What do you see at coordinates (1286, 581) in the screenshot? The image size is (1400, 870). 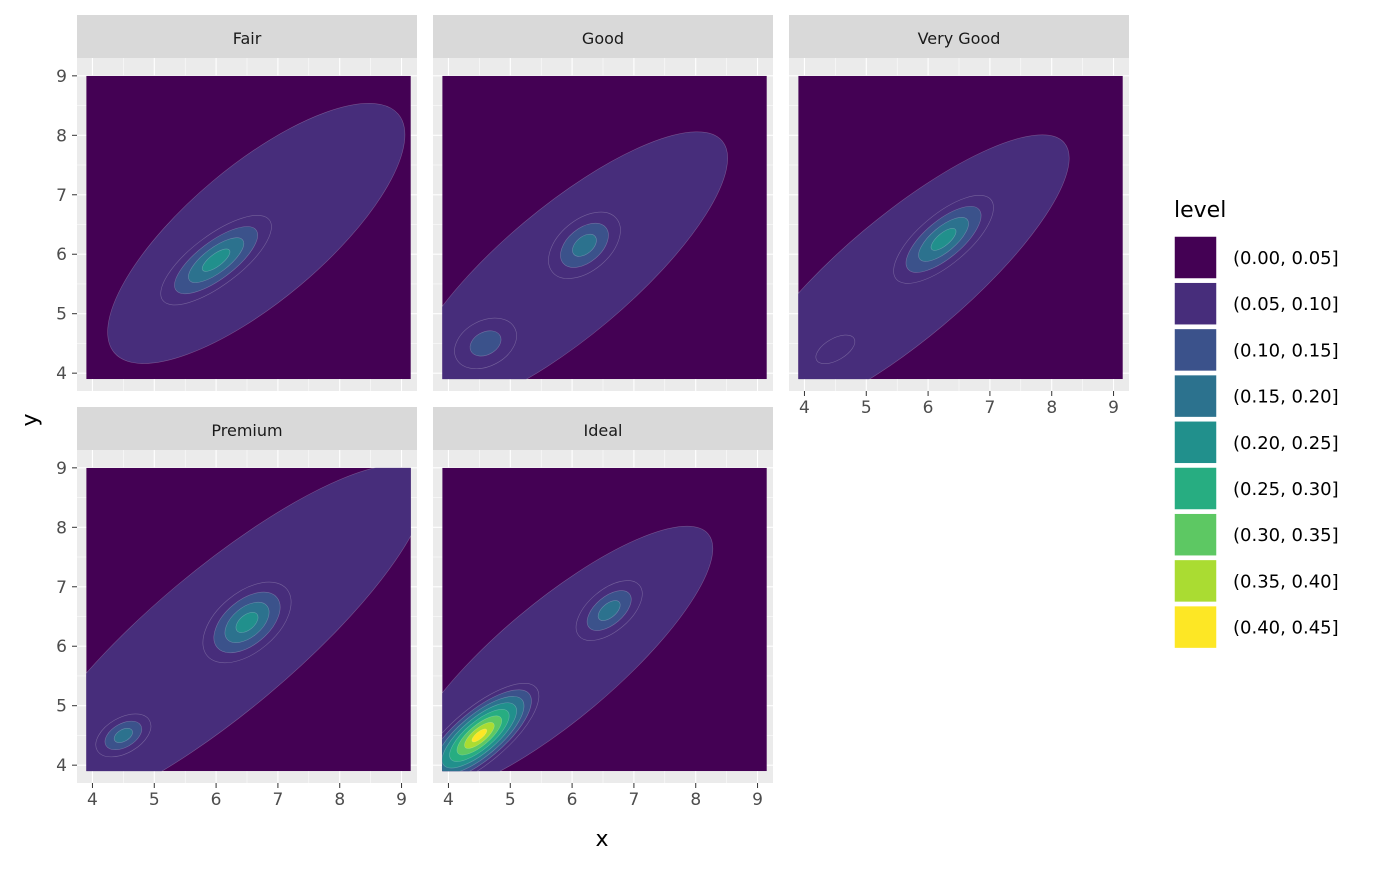 I see `legend-label: (0.35, 0.40]` at bounding box center [1286, 581].